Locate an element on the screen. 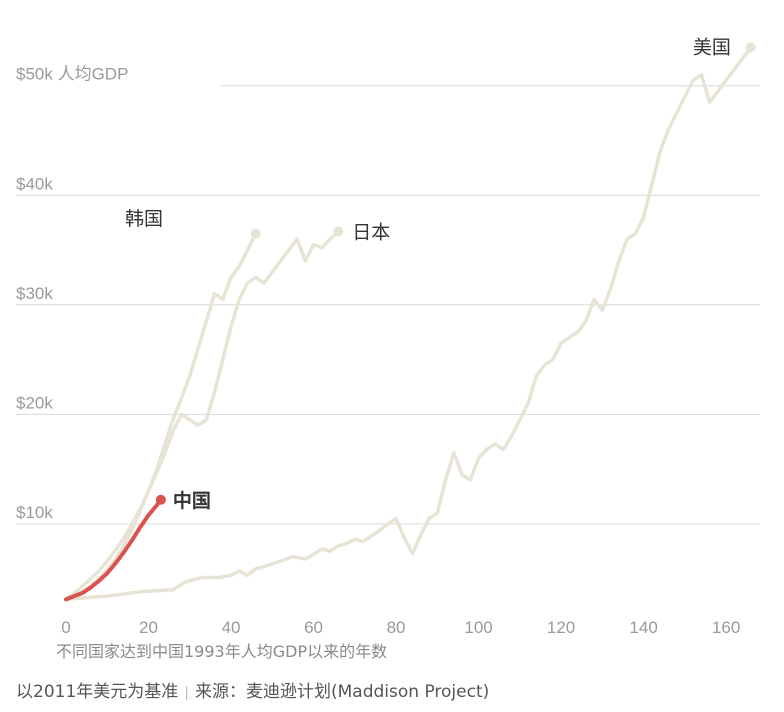 The image size is (784, 712). footer-source: 来源：麦迪逊计划(Maddison Project) is located at coordinates (342, 692).